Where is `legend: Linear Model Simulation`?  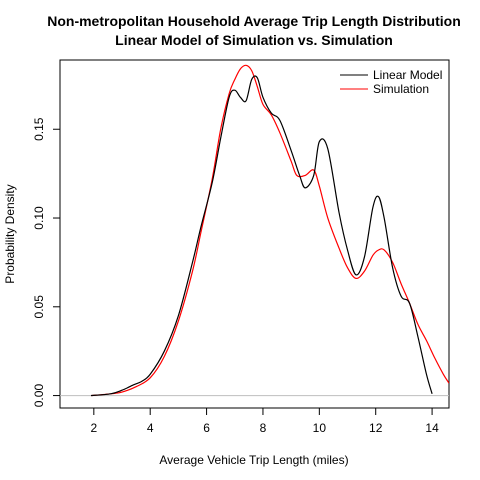
legend: Linear Model Simulation is located at coordinates (391, 82).